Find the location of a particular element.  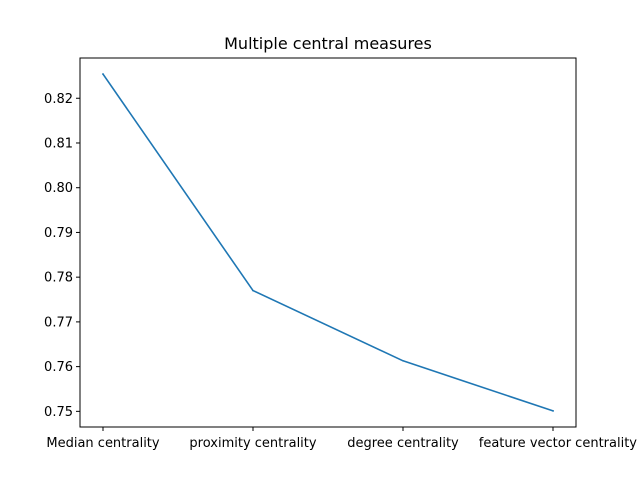

y-tick-label: 0.78 is located at coordinates (58, 278).